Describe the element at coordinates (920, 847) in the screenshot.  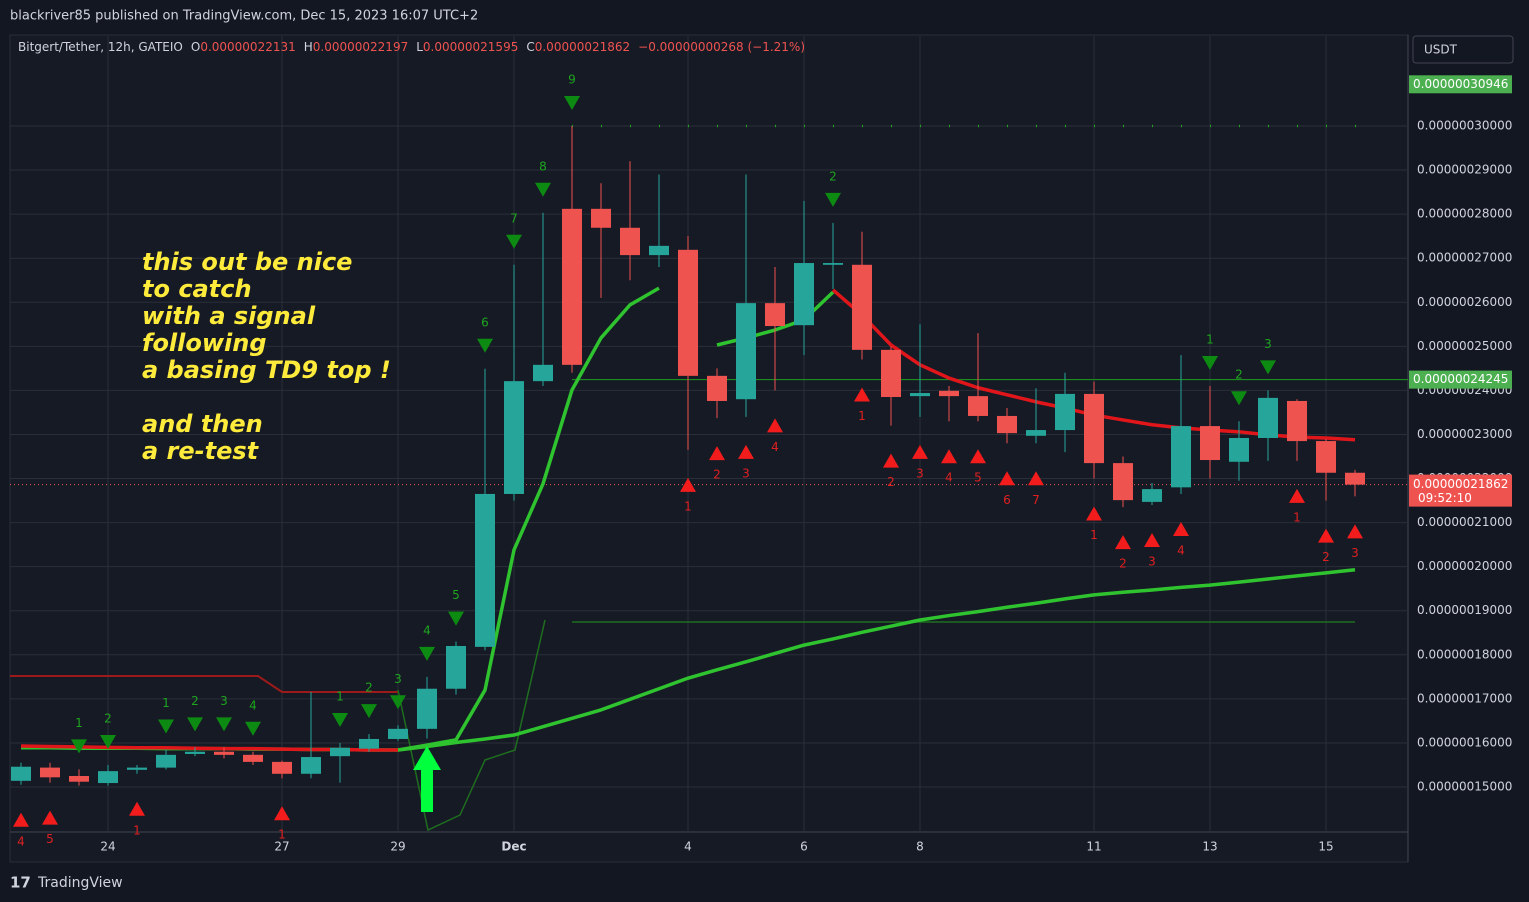
I see `x-tick-label: 8` at that location.